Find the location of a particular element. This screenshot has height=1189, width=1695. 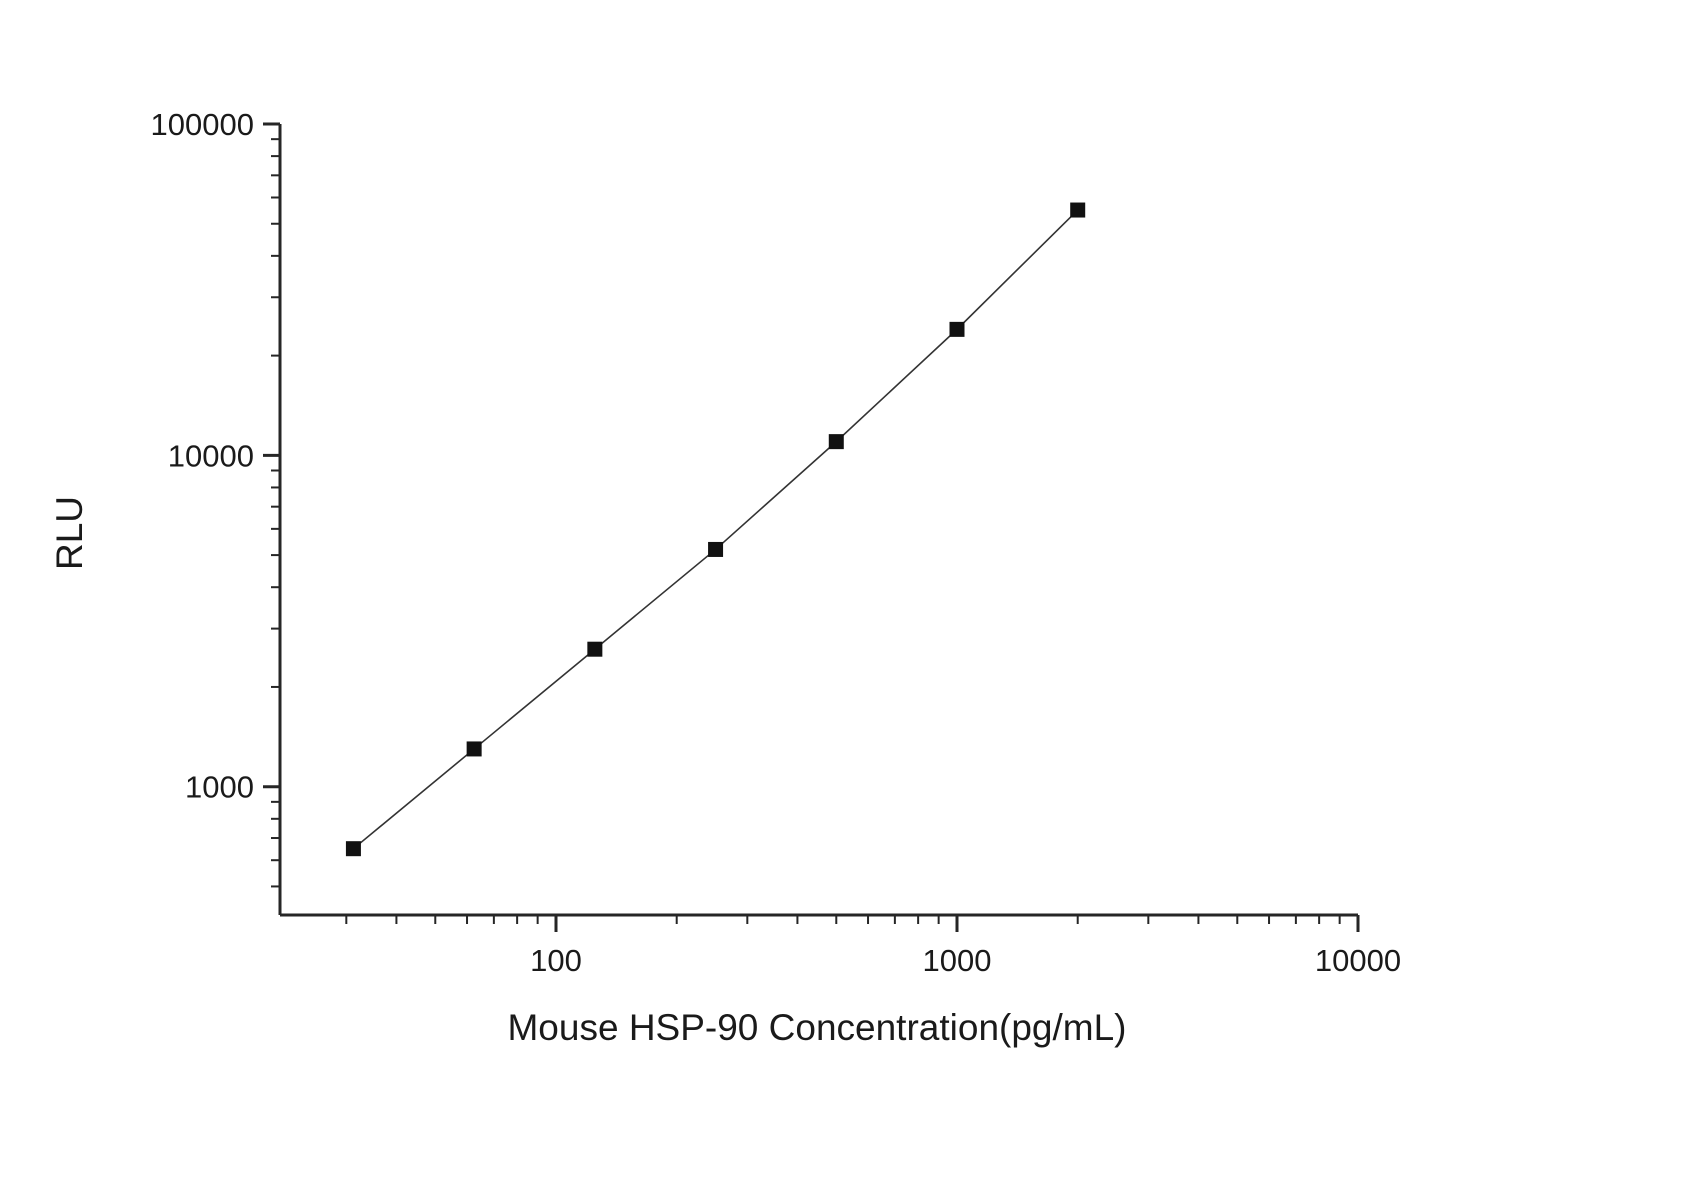

x-tick-label: 1000 is located at coordinates (957, 960).